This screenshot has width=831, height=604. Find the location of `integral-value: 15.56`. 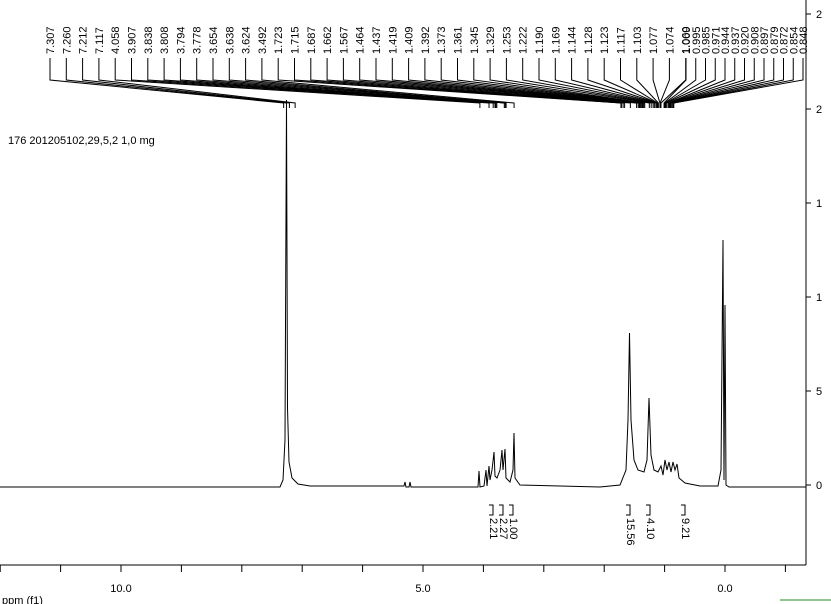

integral-value: 15.56 is located at coordinates (630, 532).